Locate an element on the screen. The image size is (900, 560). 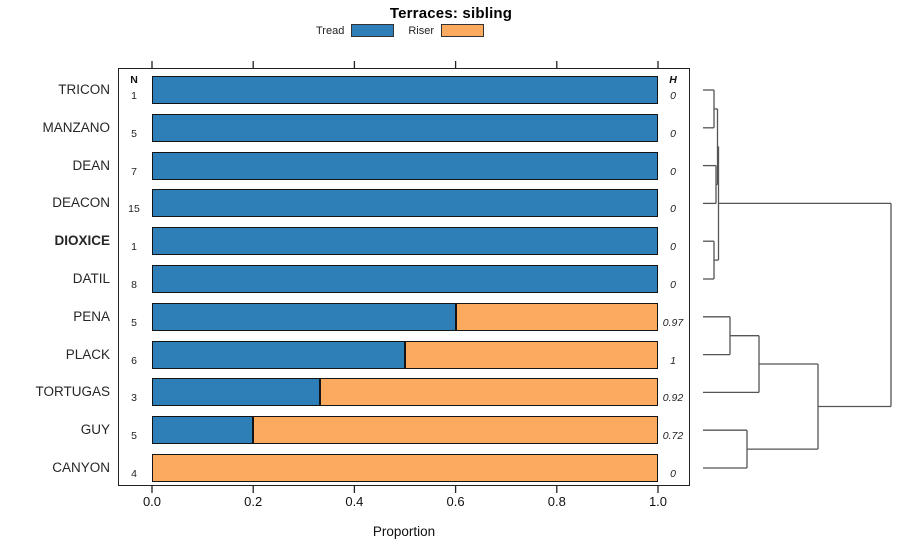
n-column-header: N is located at coordinates (134, 80).